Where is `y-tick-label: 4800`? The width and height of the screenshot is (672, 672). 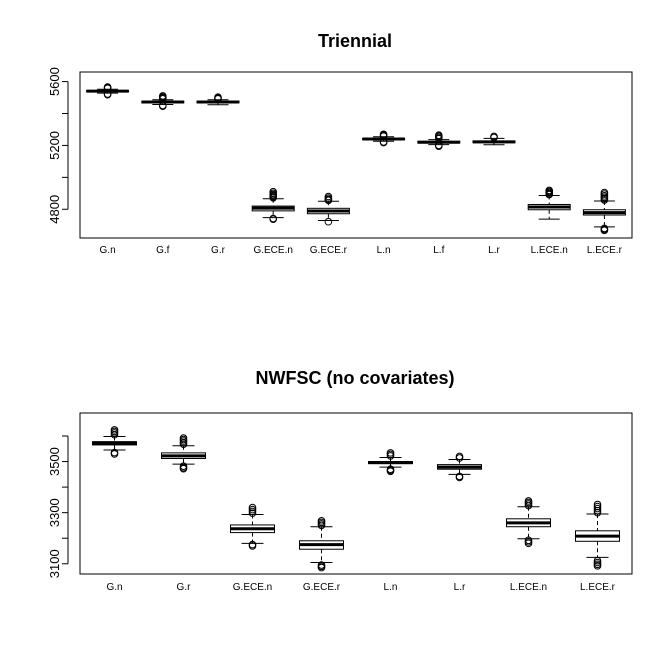 y-tick-label: 4800 is located at coordinates (54, 209).